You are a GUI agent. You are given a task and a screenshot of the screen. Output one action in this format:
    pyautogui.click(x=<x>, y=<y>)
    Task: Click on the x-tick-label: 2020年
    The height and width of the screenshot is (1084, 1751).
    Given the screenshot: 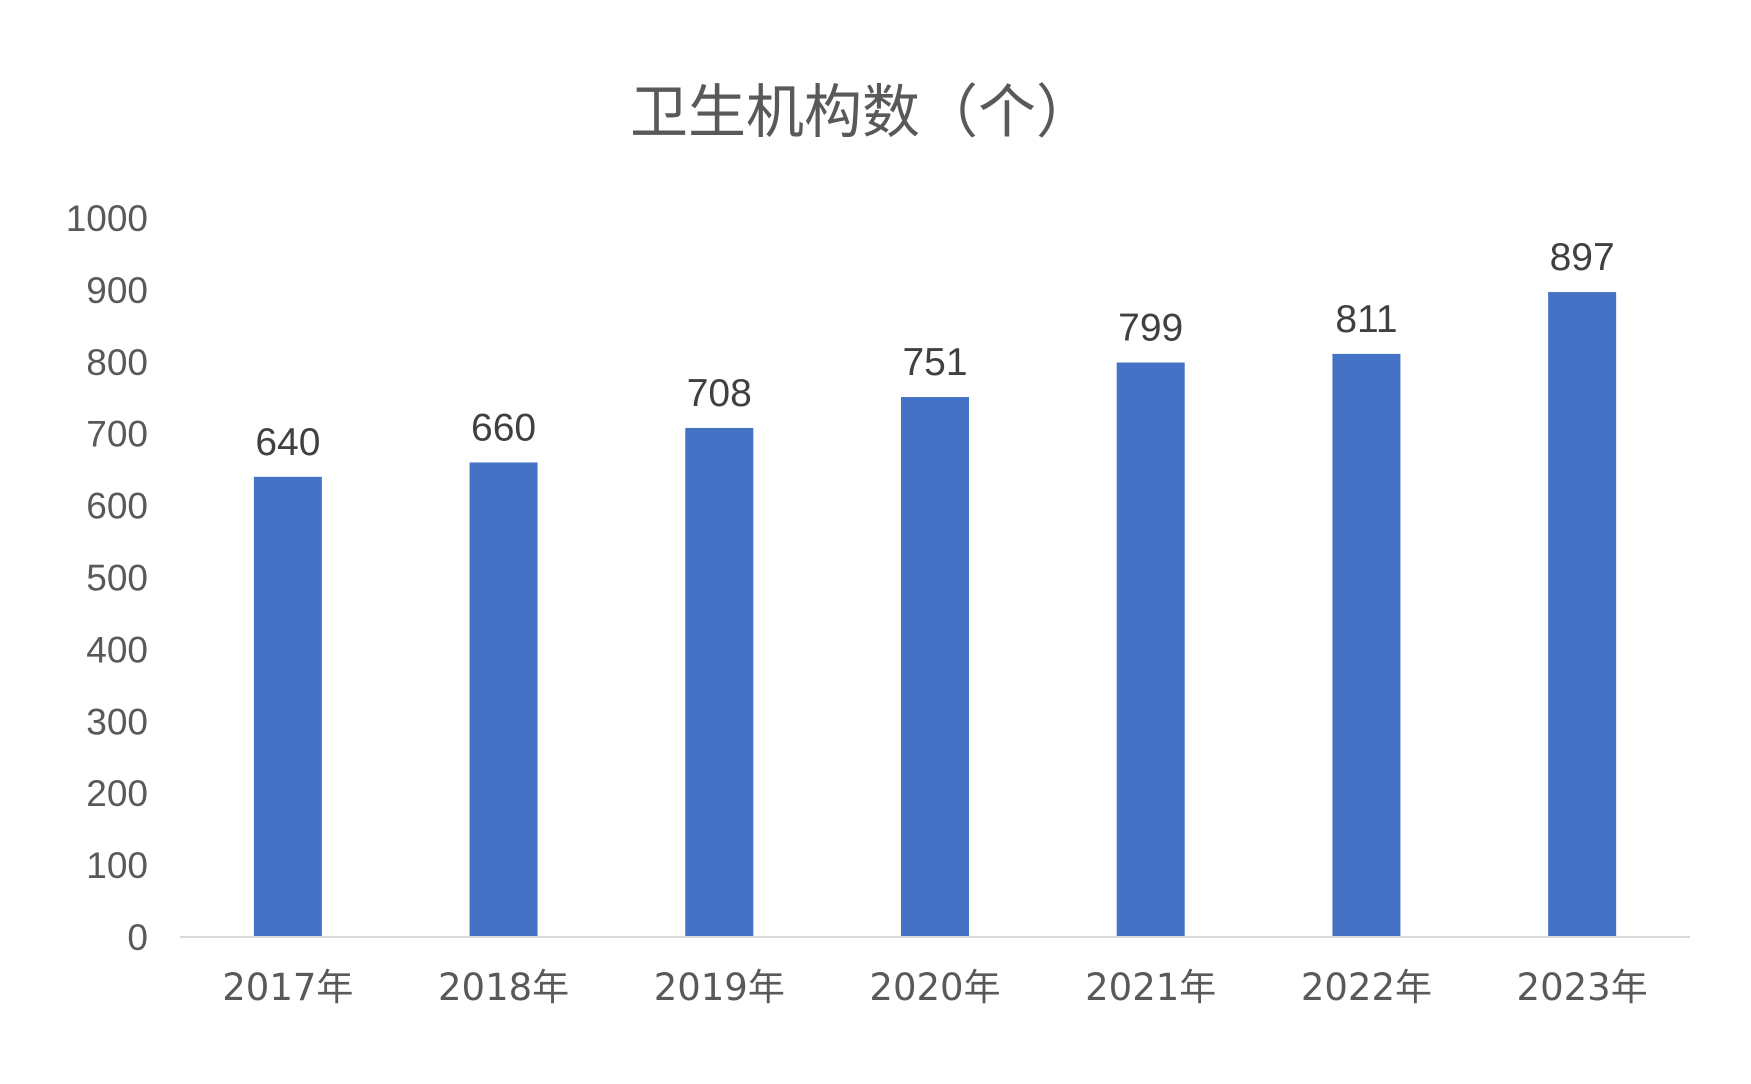 What is the action you would take?
    pyautogui.click(x=934, y=987)
    